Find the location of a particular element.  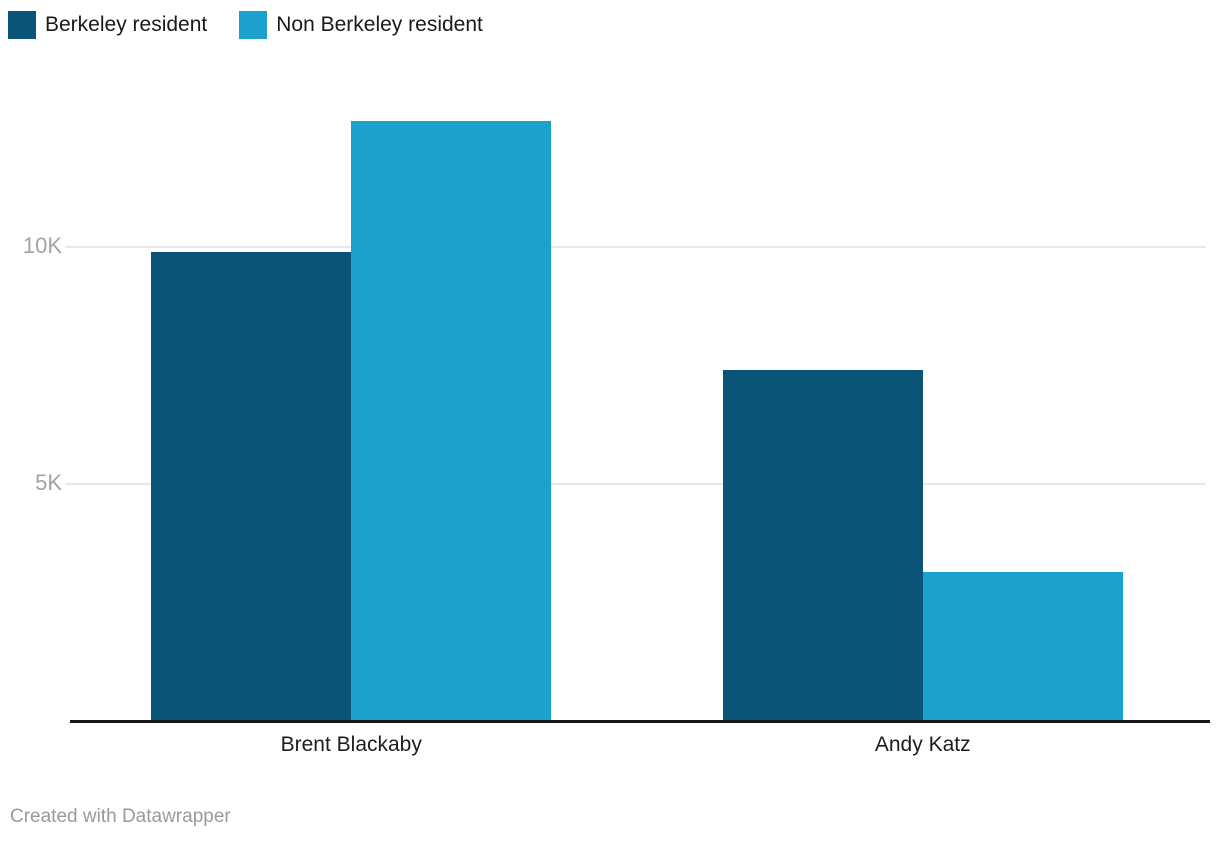

legend-swatch-non-berkeley-resident is located at coordinates (253, 25).